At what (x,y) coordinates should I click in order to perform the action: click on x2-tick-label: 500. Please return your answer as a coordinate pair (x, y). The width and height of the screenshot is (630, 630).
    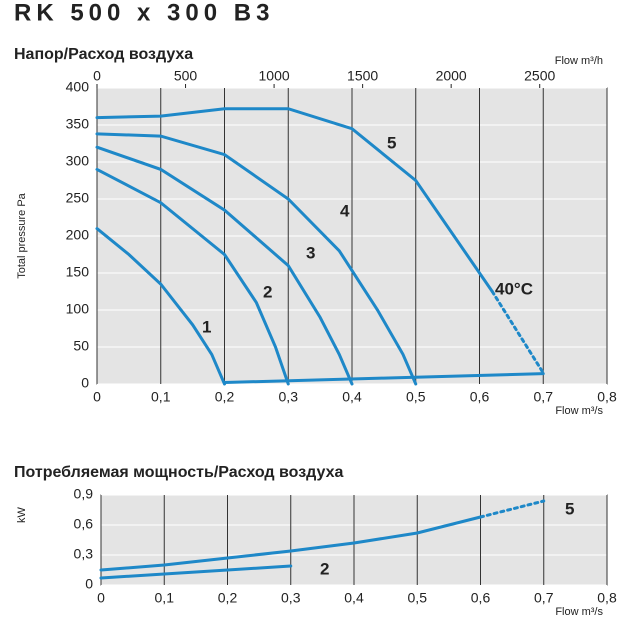
    Looking at the image, I should click on (186, 76).